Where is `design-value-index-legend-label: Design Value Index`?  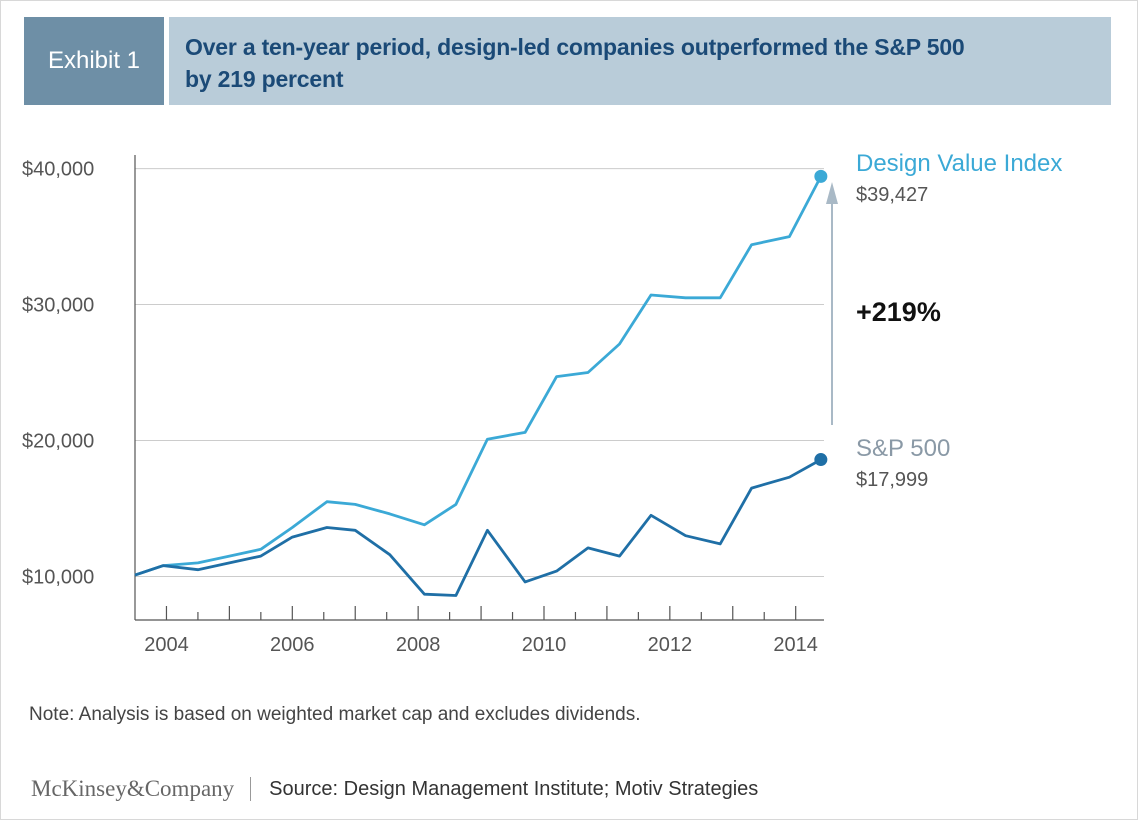 design-value-index-legend-label: Design Value Index is located at coordinates (959, 163).